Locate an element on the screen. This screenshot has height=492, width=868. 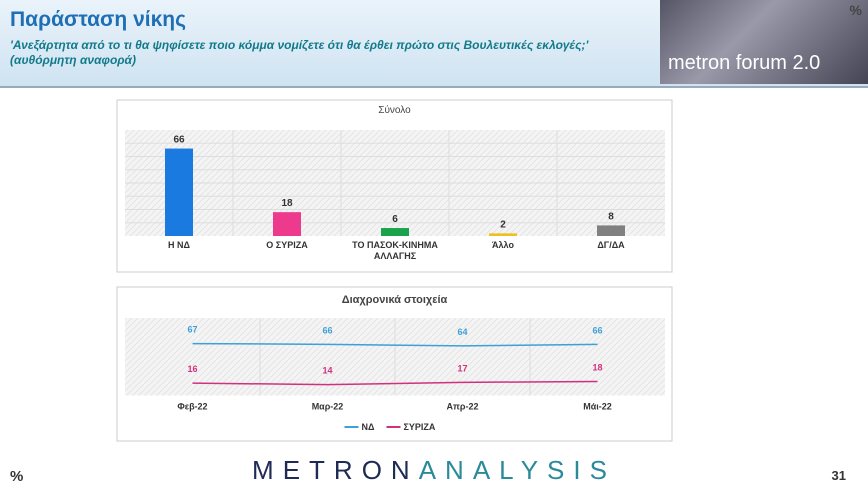
data-label: 16 is located at coordinates (192, 369).